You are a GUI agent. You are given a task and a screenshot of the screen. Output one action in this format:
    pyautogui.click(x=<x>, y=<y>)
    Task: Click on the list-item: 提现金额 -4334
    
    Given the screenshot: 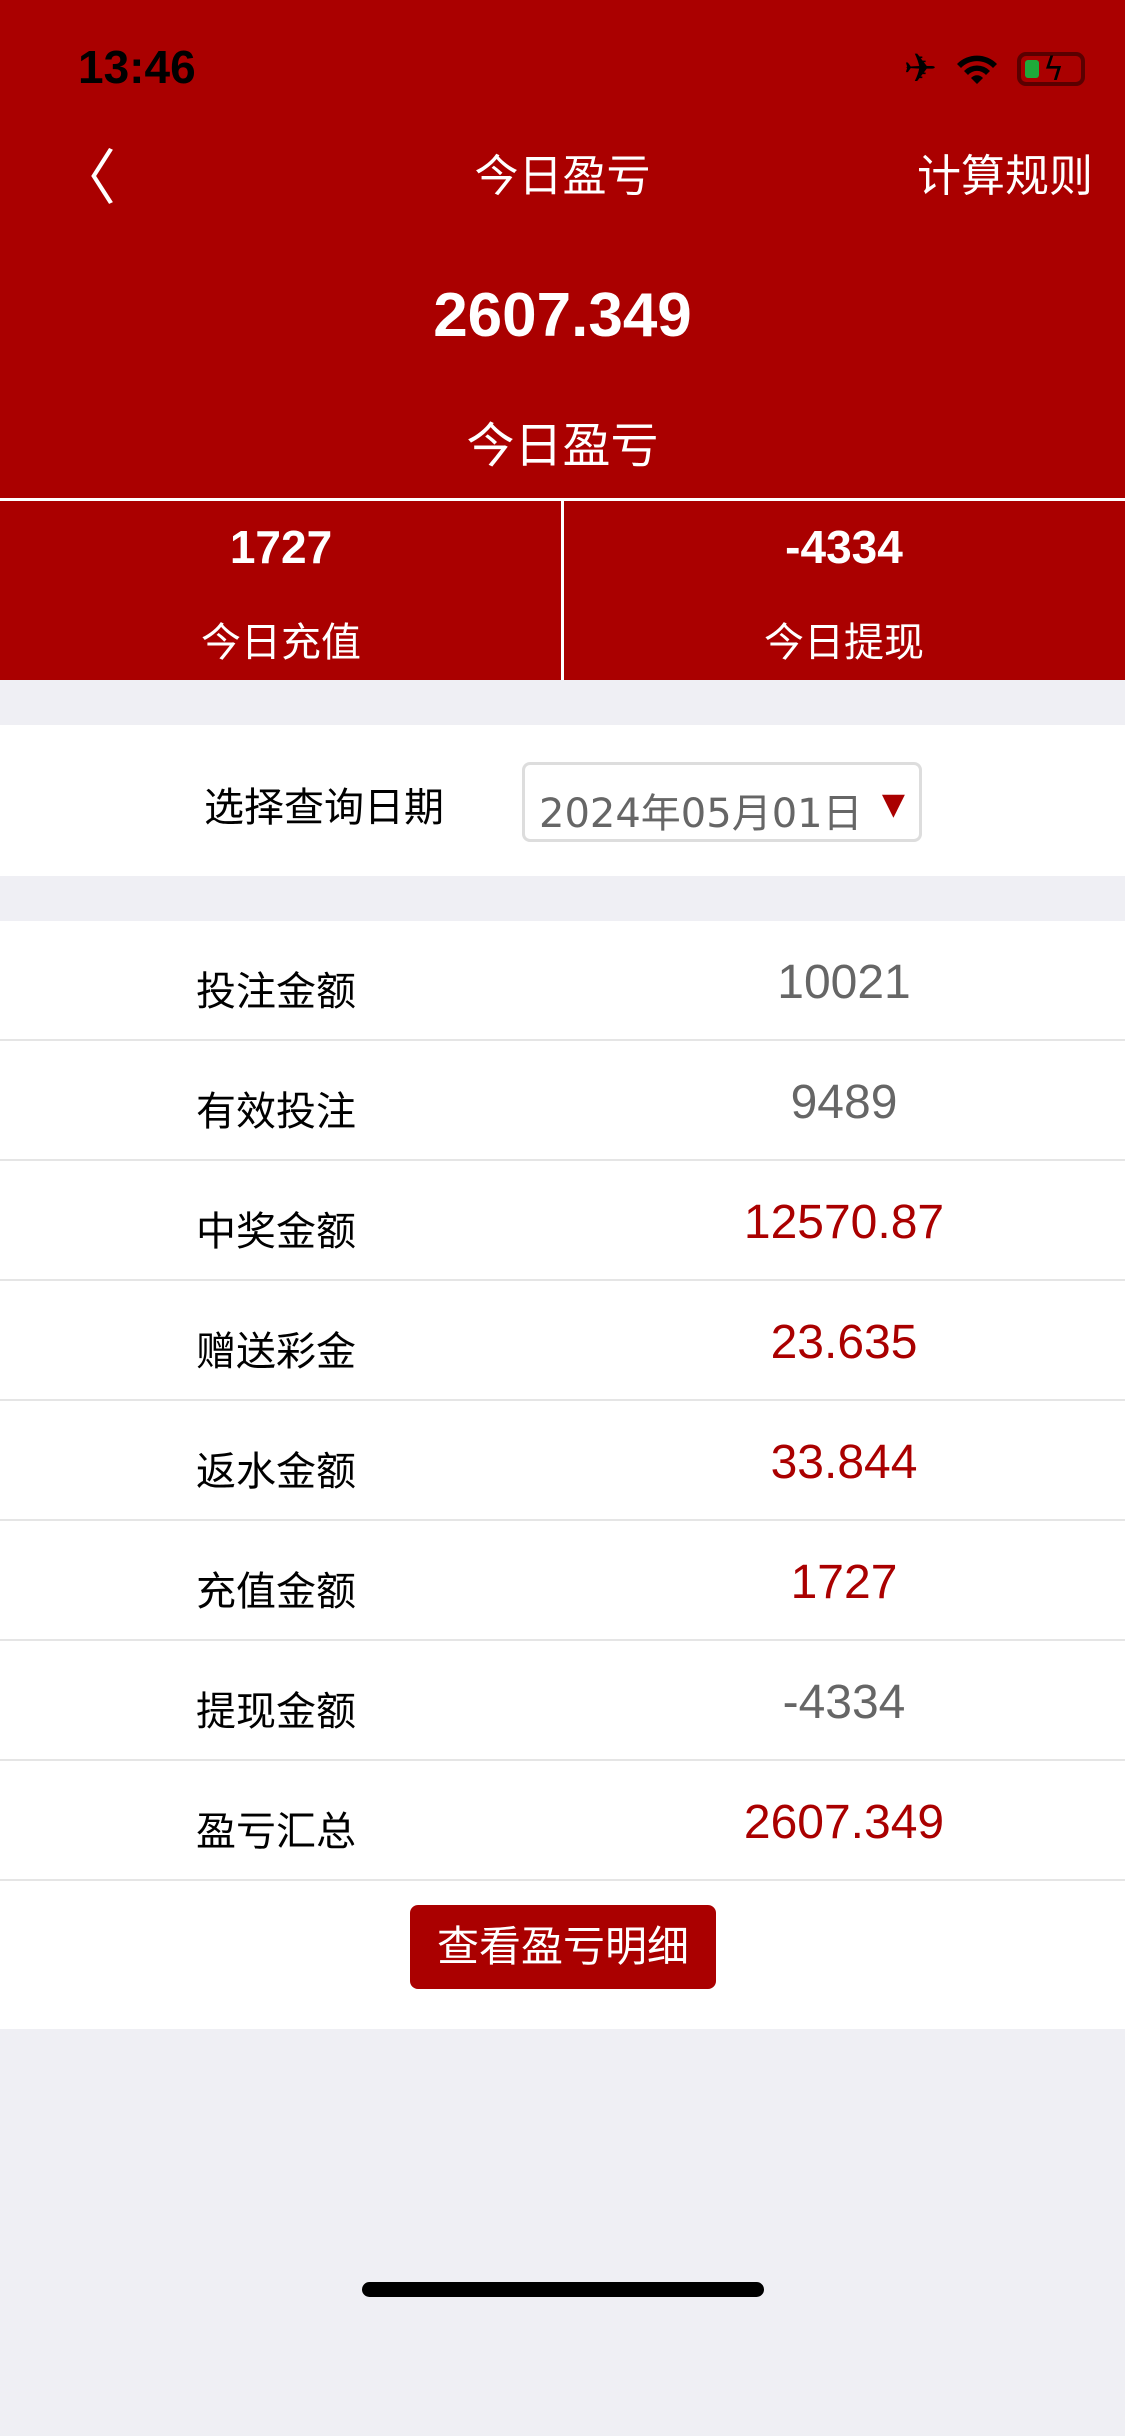 What is the action you would take?
    pyautogui.click(x=562, y=1701)
    